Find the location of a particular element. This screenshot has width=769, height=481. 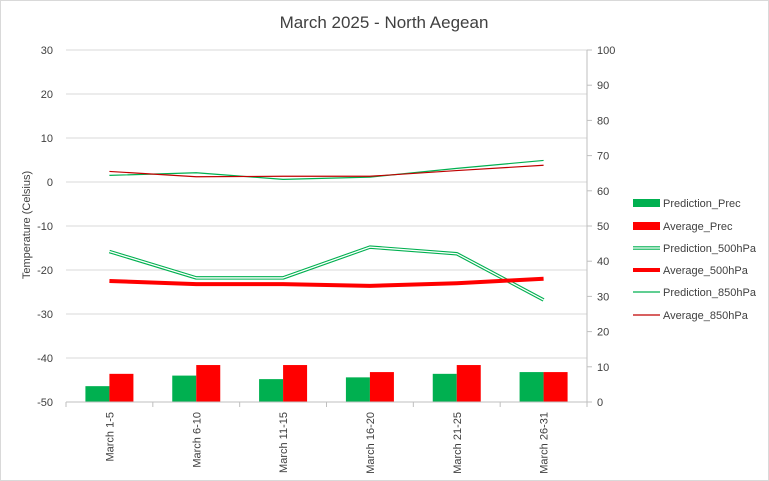

y2-tick-label: 40 is located at coordinates (603, 262).